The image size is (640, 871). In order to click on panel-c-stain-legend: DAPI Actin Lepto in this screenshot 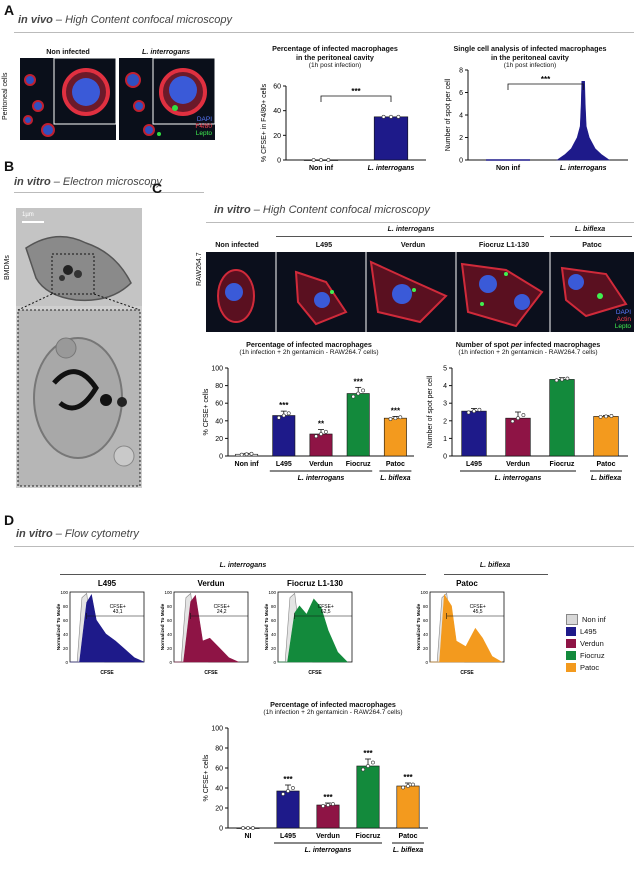, I will do `click(623, 319)`.